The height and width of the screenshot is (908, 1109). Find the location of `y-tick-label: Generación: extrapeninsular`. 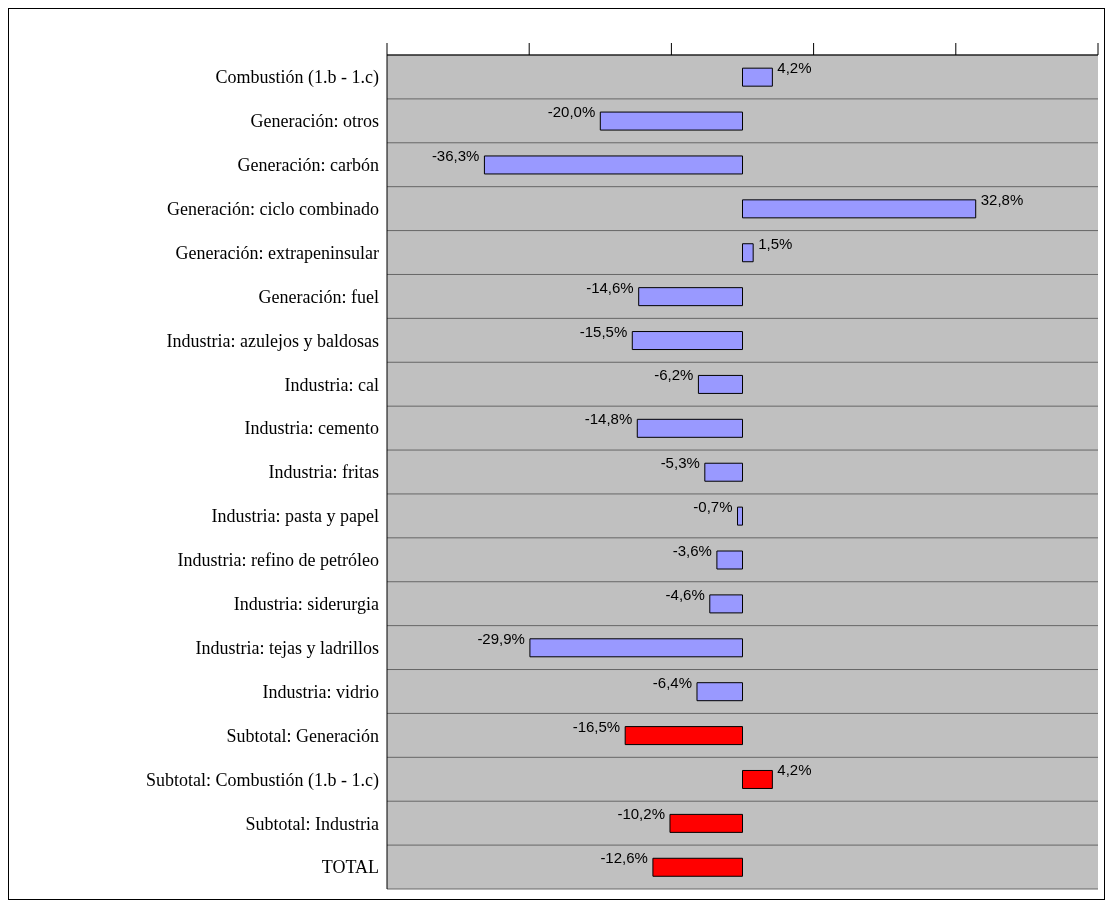

y-tick-label: Generación: extrapeninsular is located at coordinates (277, 252).